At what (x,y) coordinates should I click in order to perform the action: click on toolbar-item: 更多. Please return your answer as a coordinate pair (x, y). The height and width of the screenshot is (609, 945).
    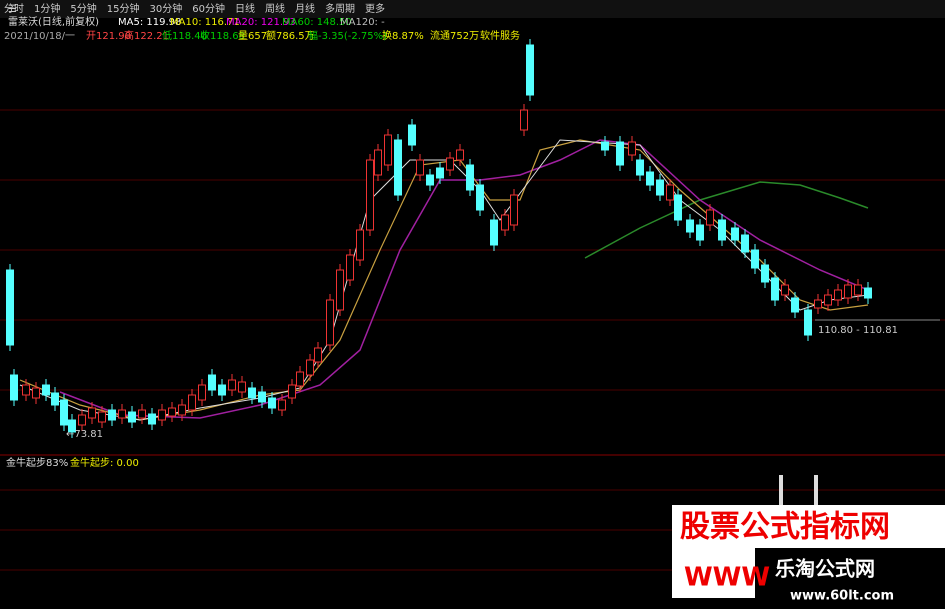
    Looking at the image, I should click on (375, 8).